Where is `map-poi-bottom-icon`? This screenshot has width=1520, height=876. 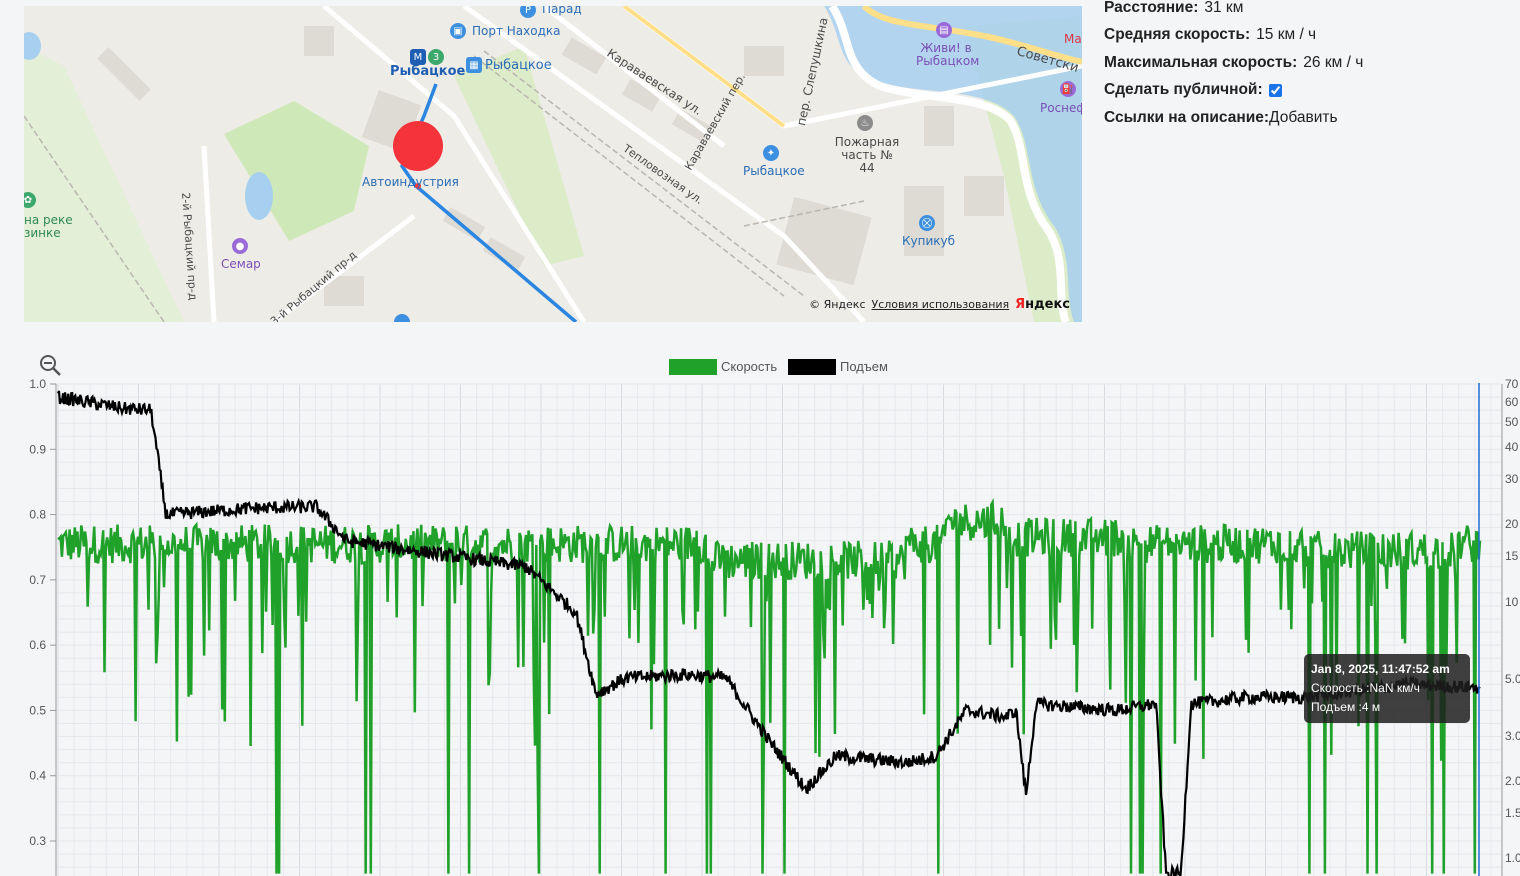 map-poi-bottom-icon is located at coordinates (402, 318).